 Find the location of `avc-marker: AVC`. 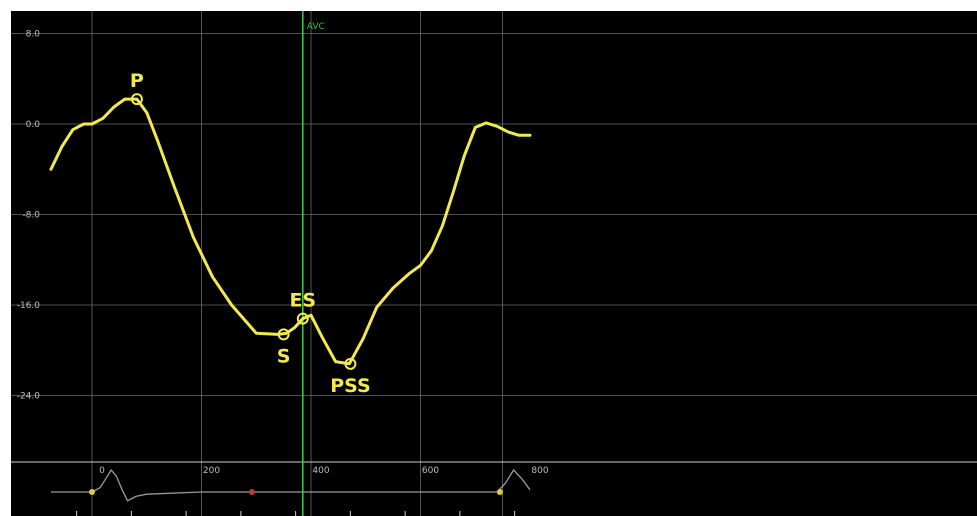

avc-marker: AVC is located at coordinates (313, 263).